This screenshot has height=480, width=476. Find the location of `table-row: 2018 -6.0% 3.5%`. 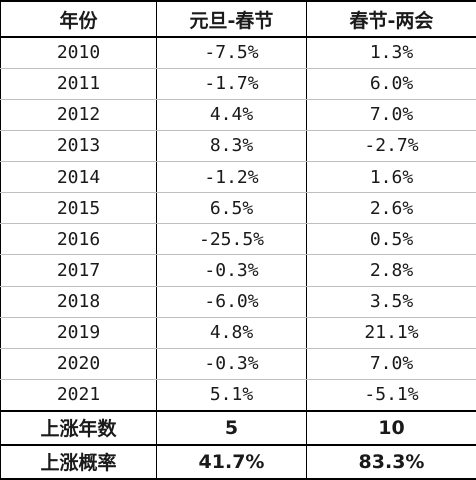

table-row: 2018 -6.0% 3.5% is located at coordinates (238, 302).